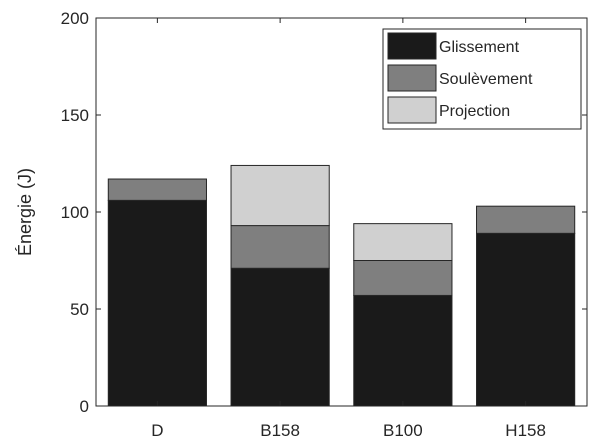 Image resolution: width=590 pixels, height=443 pixels. I want to click on x-tick-label-b158: B158, so click(280, 430).